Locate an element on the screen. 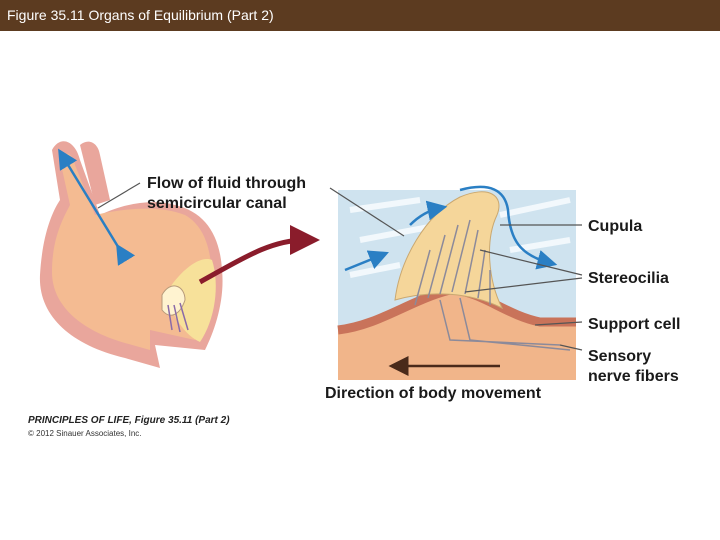 The width and height of the screenshot is (720, 540). sensory-label: nerve fibers is located at coordinates (633, 376).